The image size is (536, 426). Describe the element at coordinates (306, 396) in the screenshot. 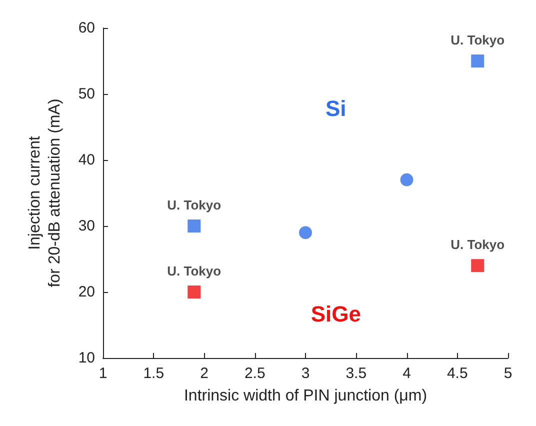

I see `x-axis-title: Intrinsic width of PIN junction (μm)` at that location.